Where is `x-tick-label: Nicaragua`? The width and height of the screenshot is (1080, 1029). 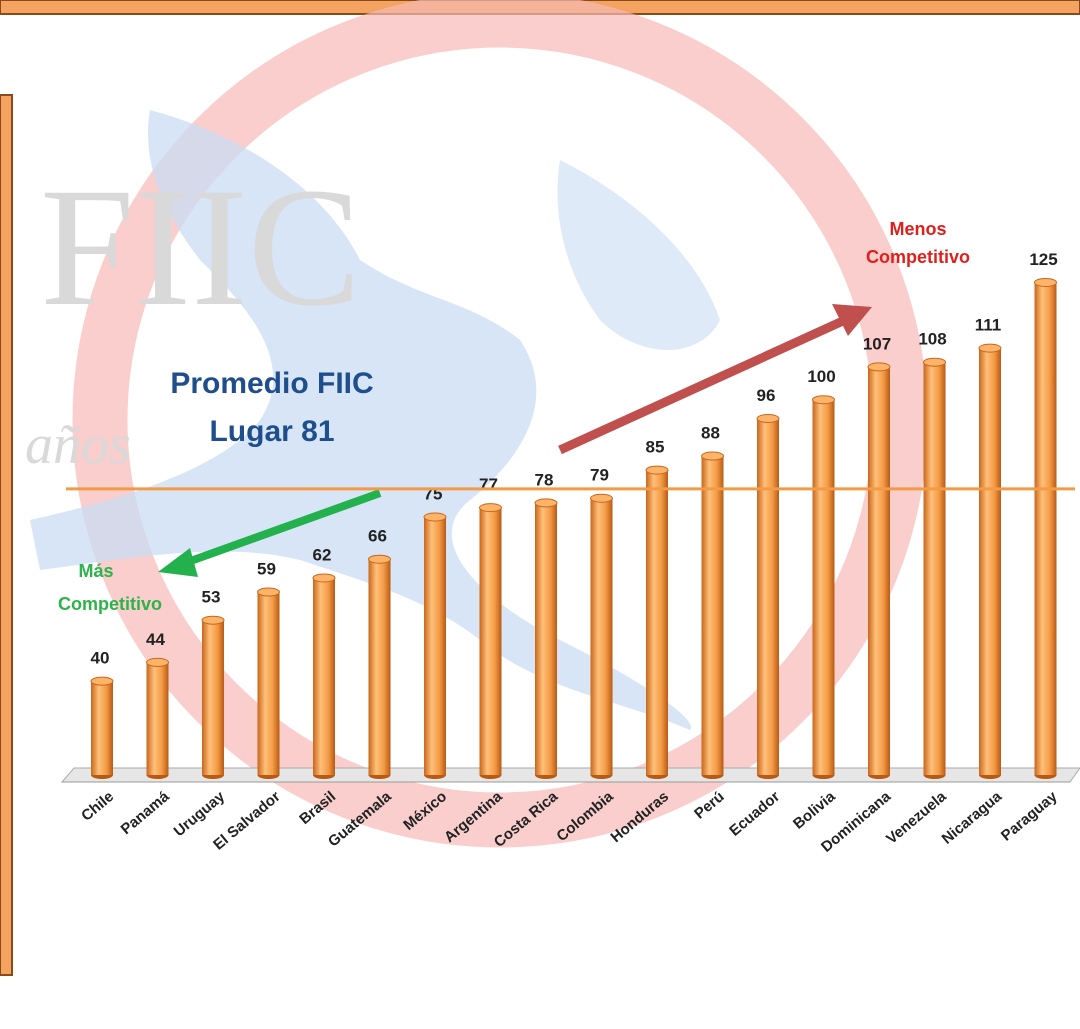
x-tick-label: Nicaragua is located at coordinates (972, 818).